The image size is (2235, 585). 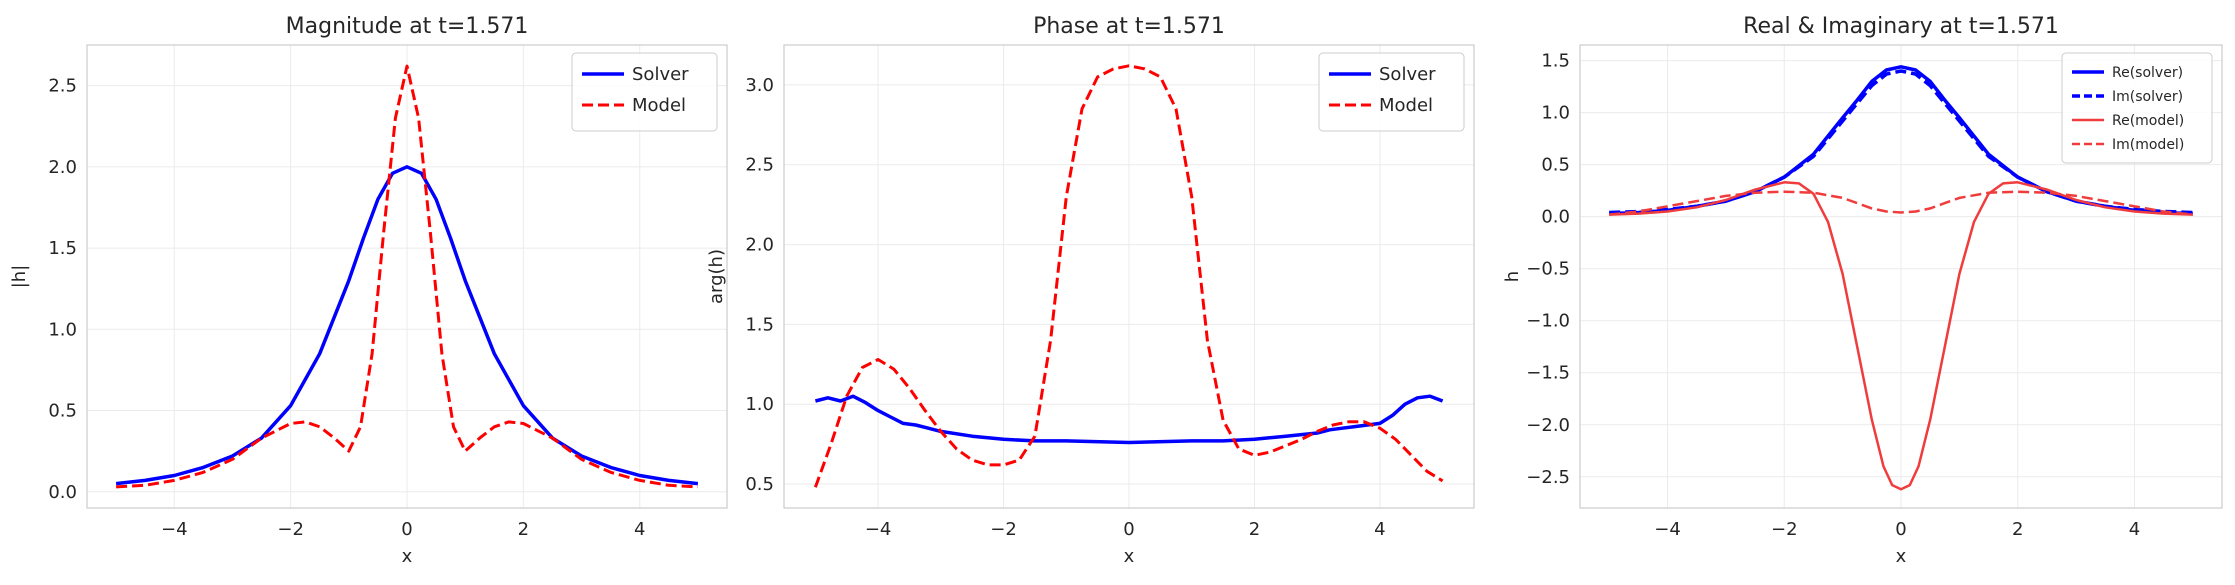 What do you see at coordinates (2147, 97) in the screenshot?
I see `legend-label: Im(solver)` at bounding box center [2147, 97].